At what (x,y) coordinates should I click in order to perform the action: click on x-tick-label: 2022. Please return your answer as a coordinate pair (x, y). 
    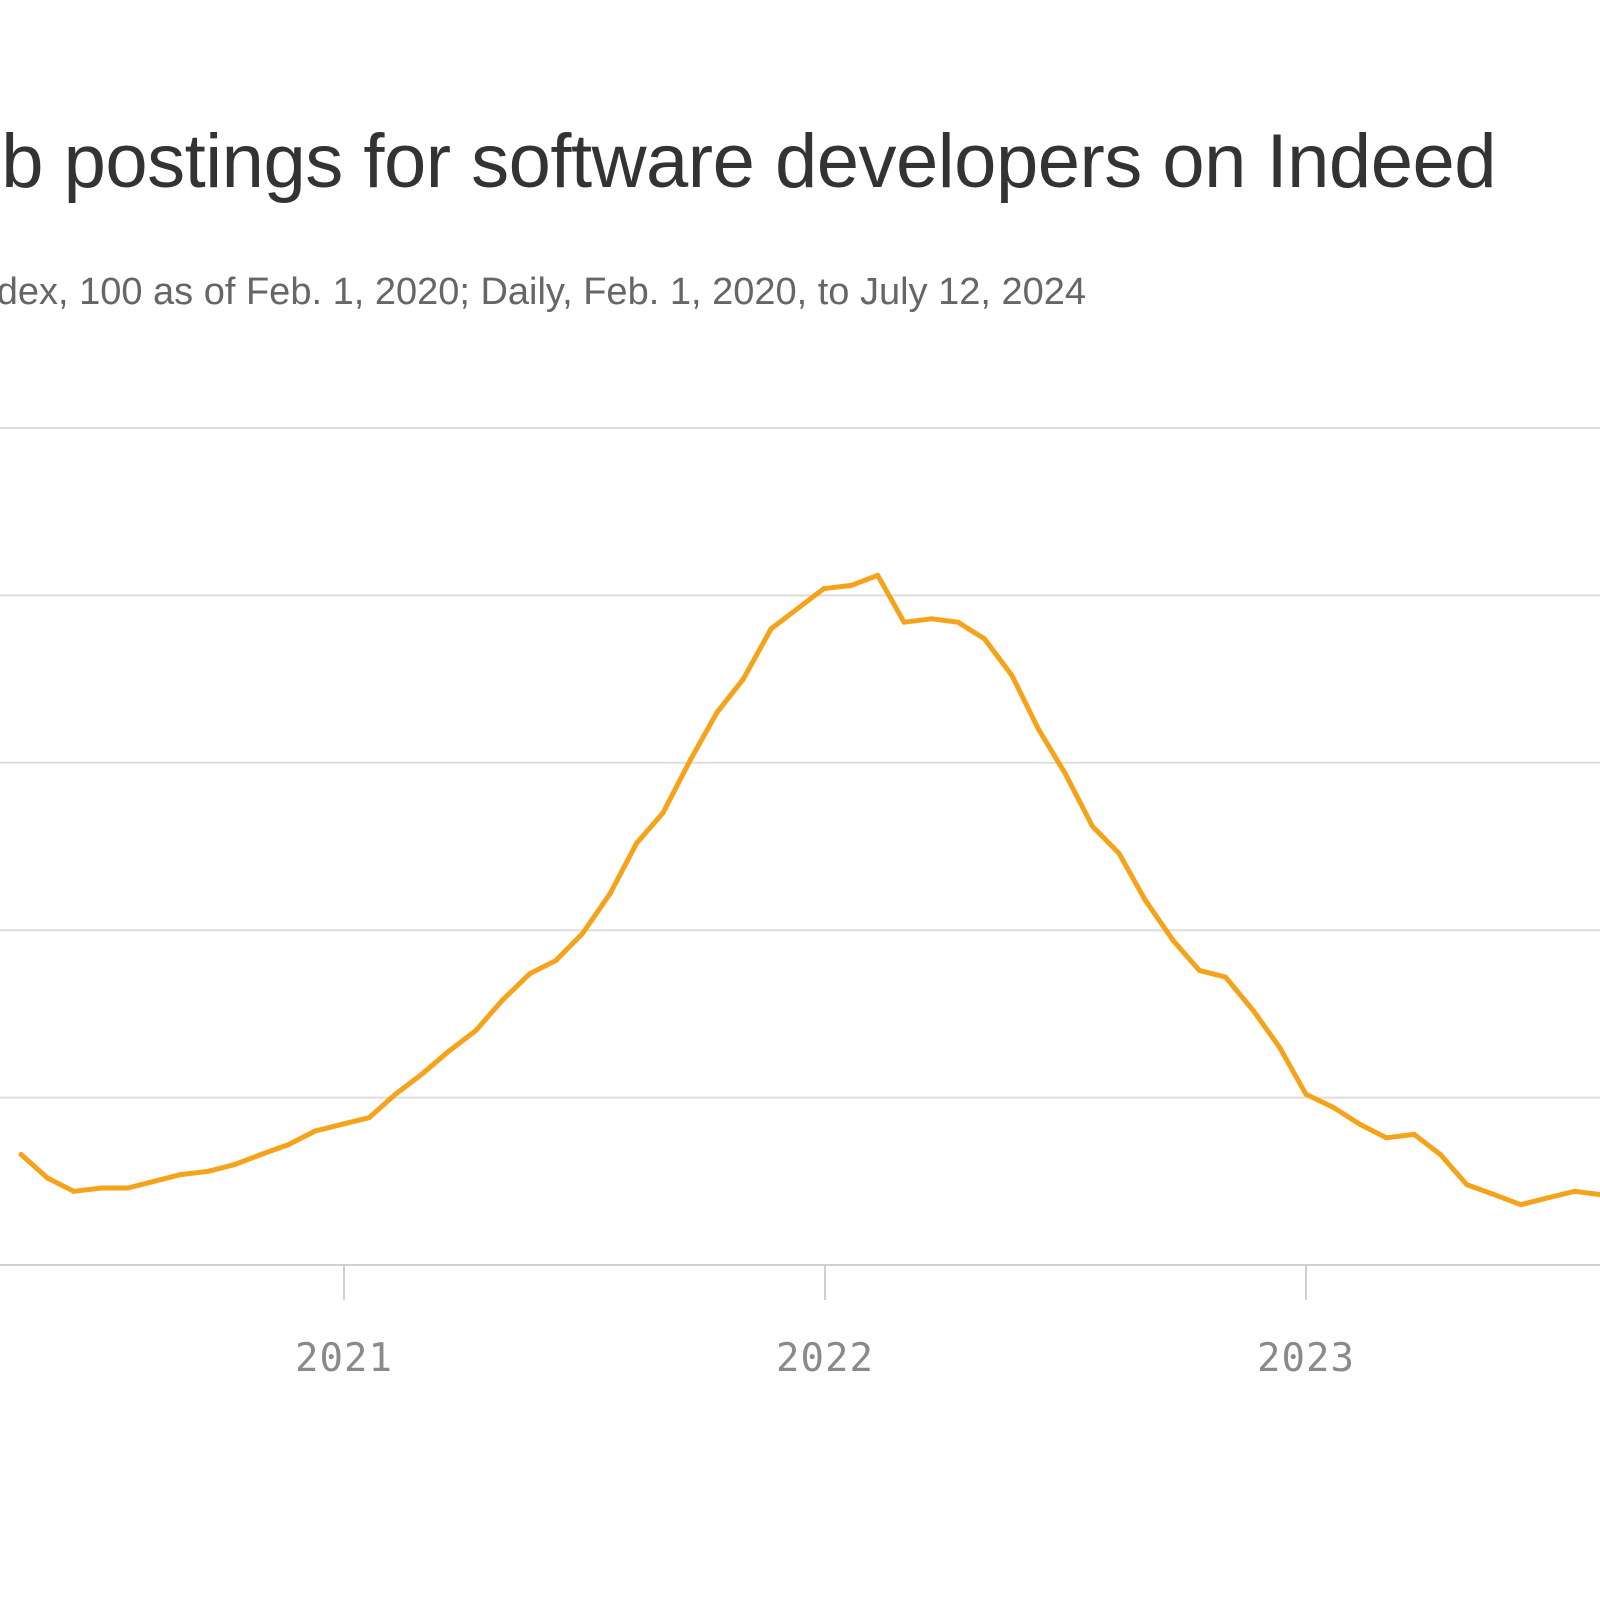
    Looking at the image, I should click on (825, 1358).